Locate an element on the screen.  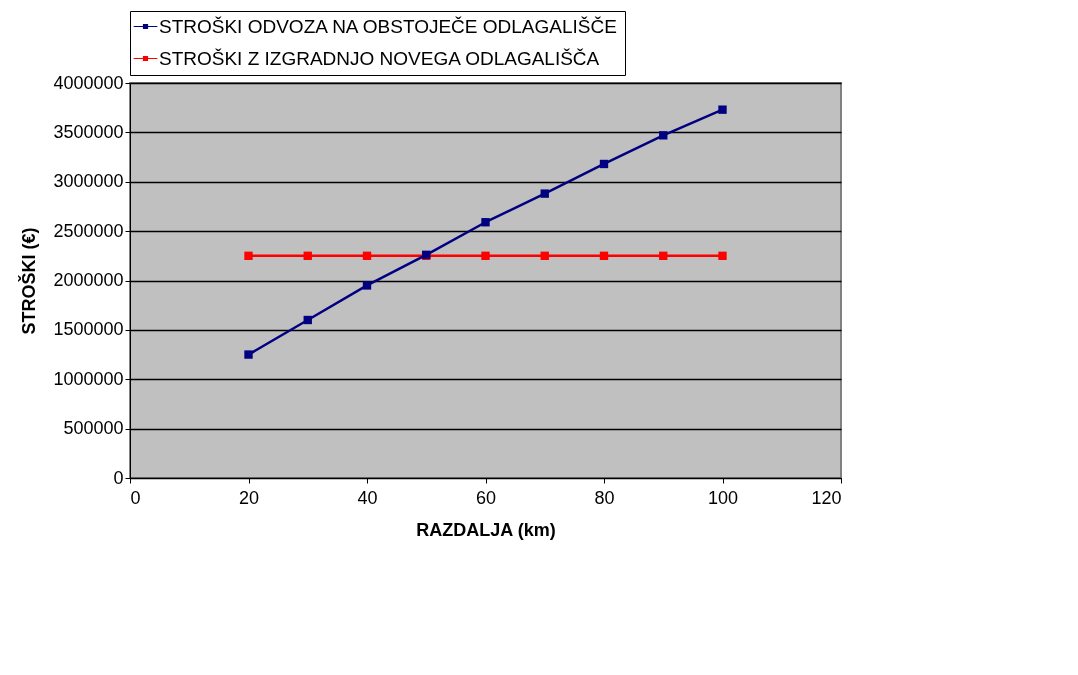
x-tick-label: 100 is located at coordinates (723, 497).